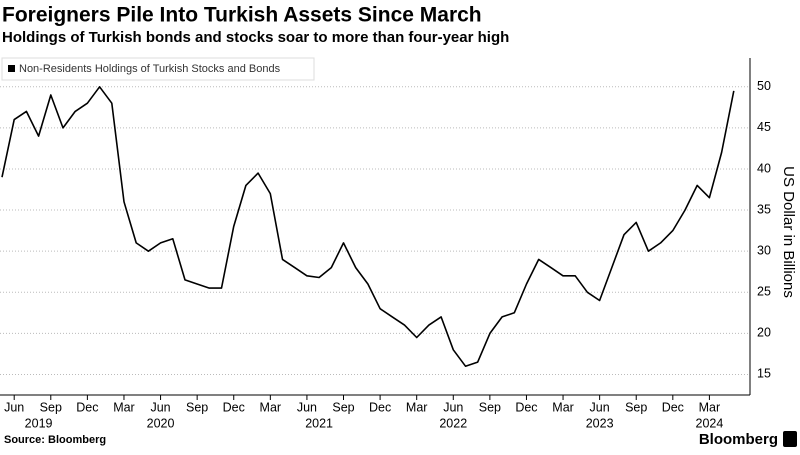 Image resolution: width=800 pixels, height=455 pixels. Describe the element at coordinates (764, 292) in the screenshot. I see `y-tick-label: 25` at that location.